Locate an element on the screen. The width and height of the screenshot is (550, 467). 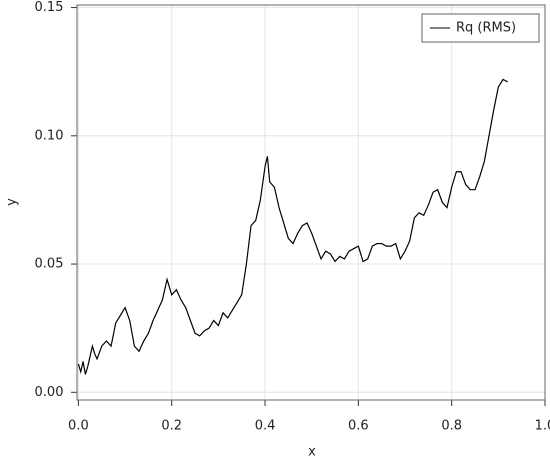
x-tick-label: 0.6 is located at coordinates (358, 426).